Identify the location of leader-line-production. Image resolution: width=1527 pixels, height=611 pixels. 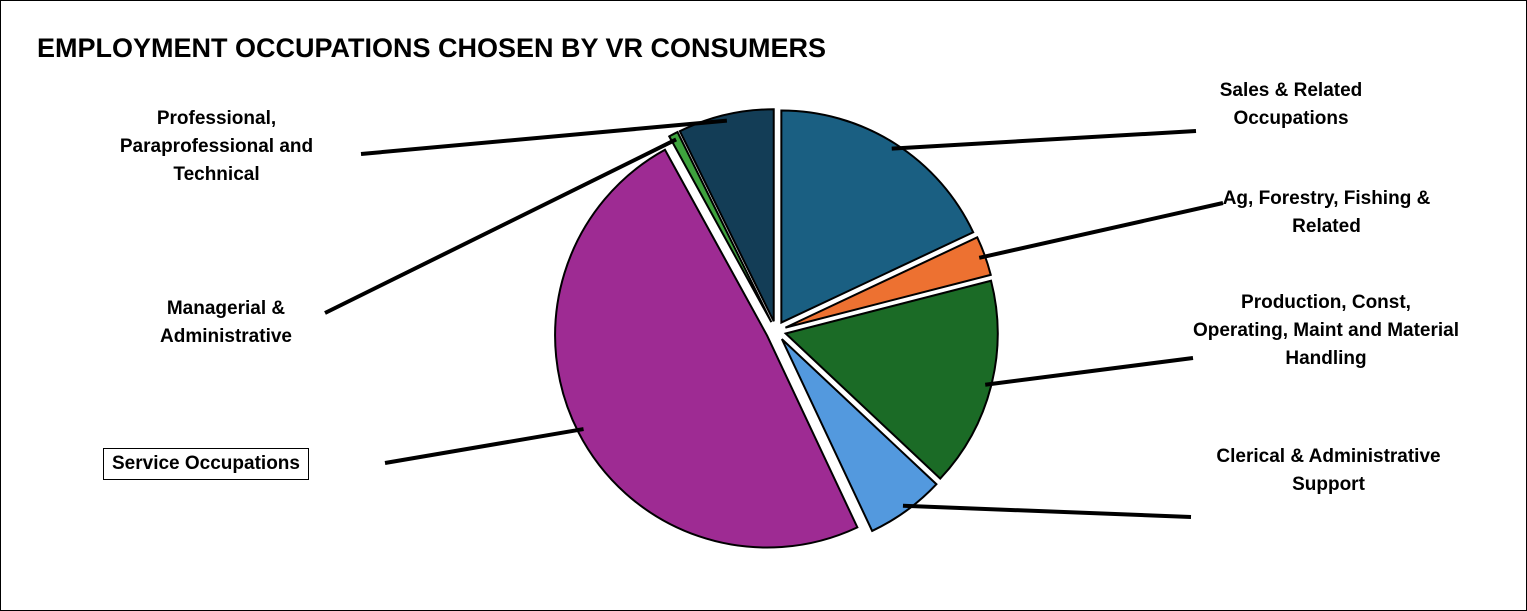
(1089, 371).